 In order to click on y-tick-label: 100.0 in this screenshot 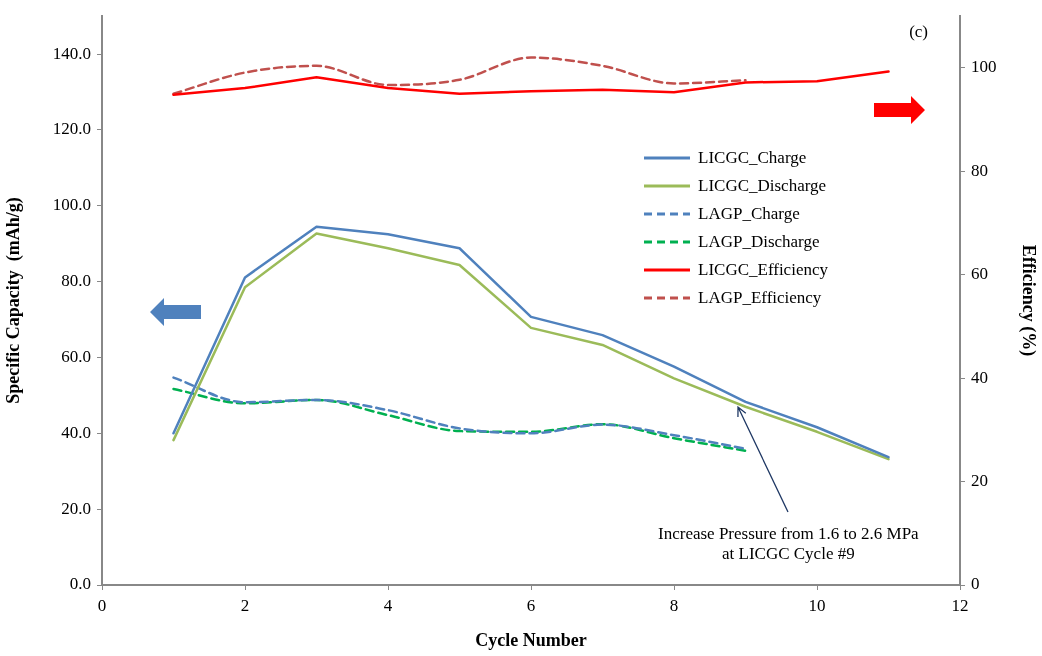, I will do `click(71, 205)`.